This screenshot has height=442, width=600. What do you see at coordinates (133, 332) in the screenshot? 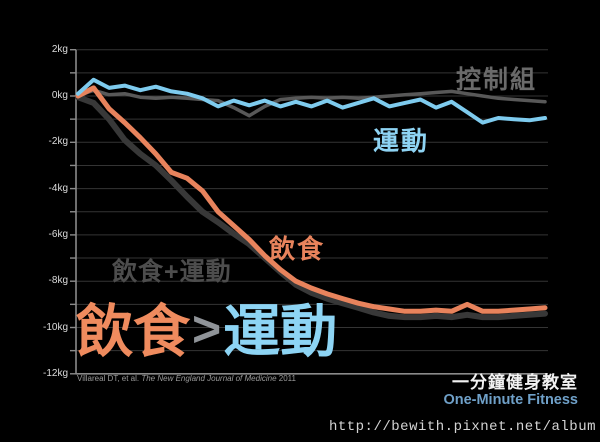
I see `headline-diet-text: 飲食` at bounding box center [133, 332].